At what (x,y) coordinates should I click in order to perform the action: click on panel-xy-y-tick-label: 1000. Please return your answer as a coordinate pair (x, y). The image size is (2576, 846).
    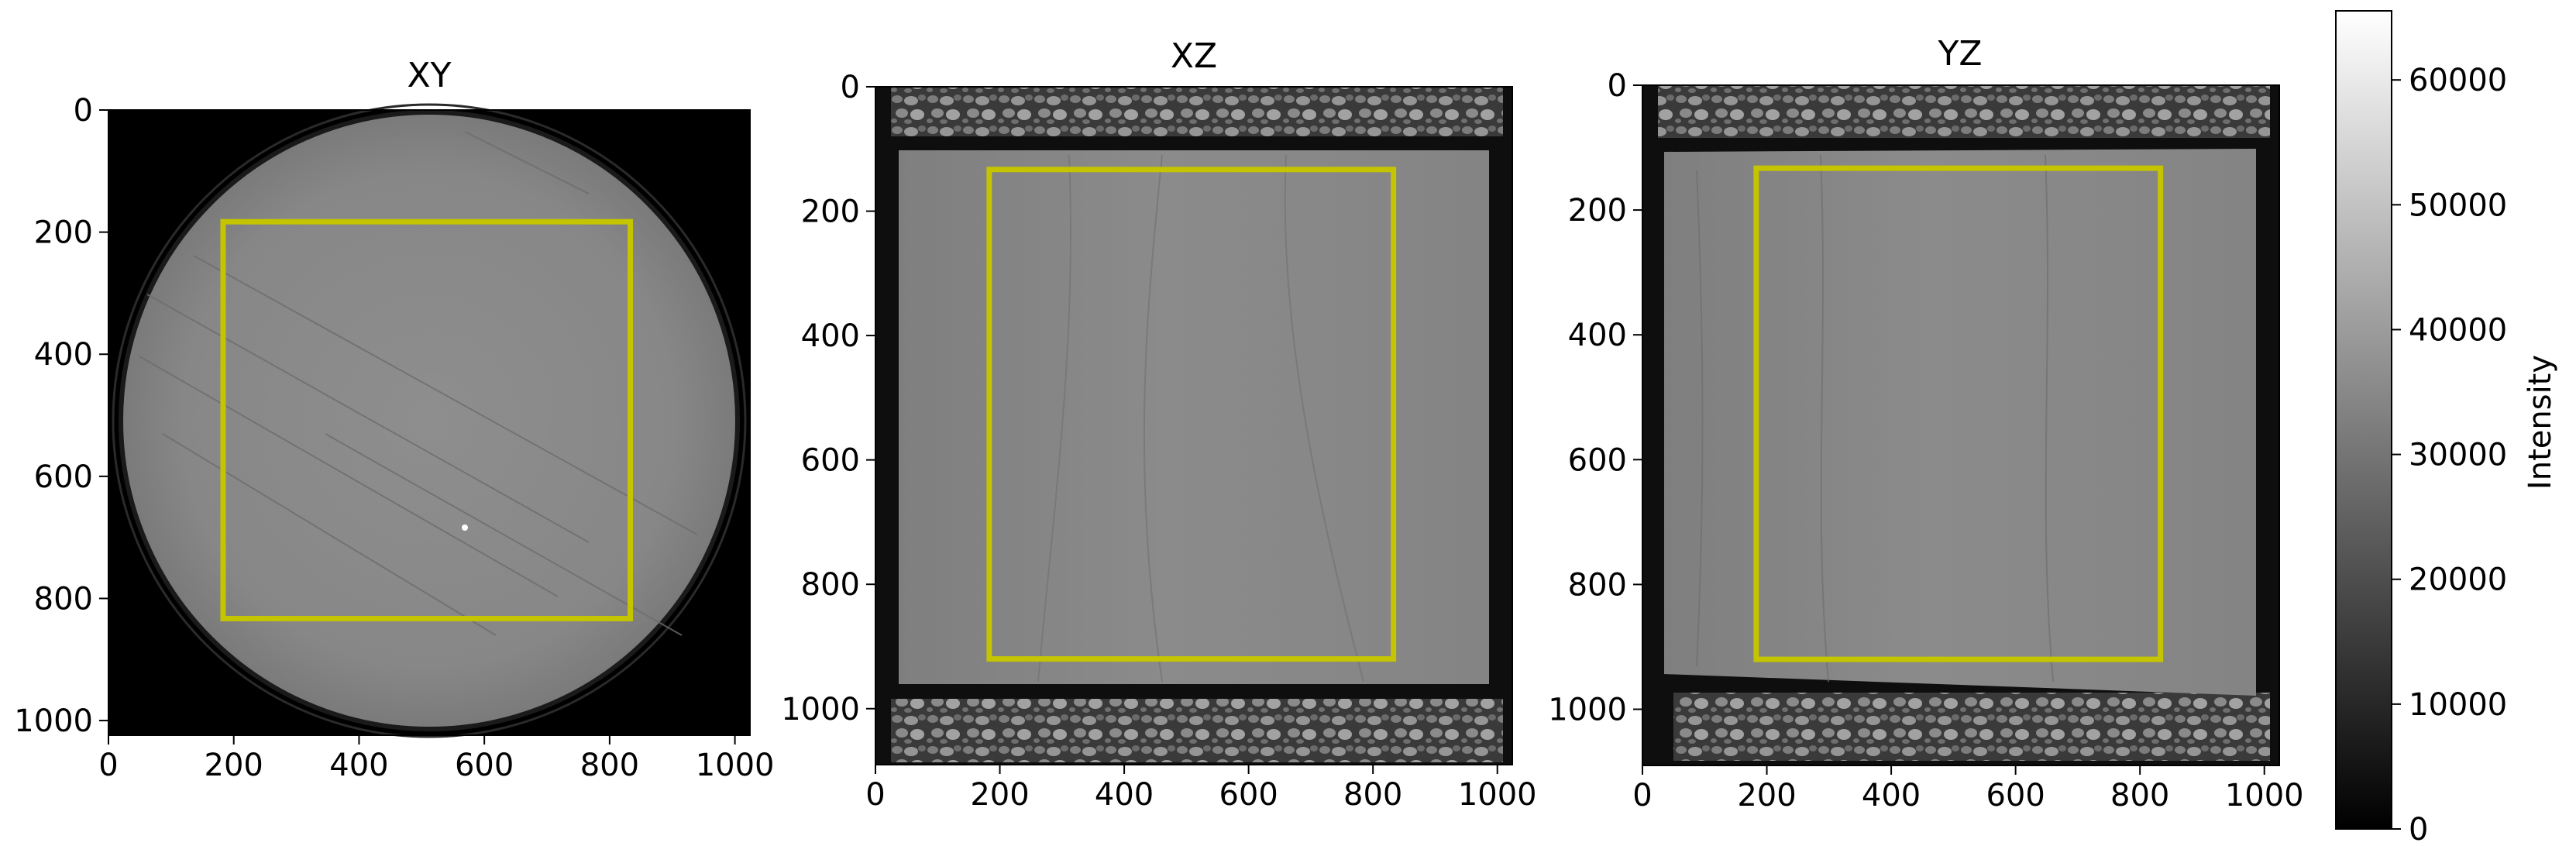
    Looking at the image, I should click on (53, 721).